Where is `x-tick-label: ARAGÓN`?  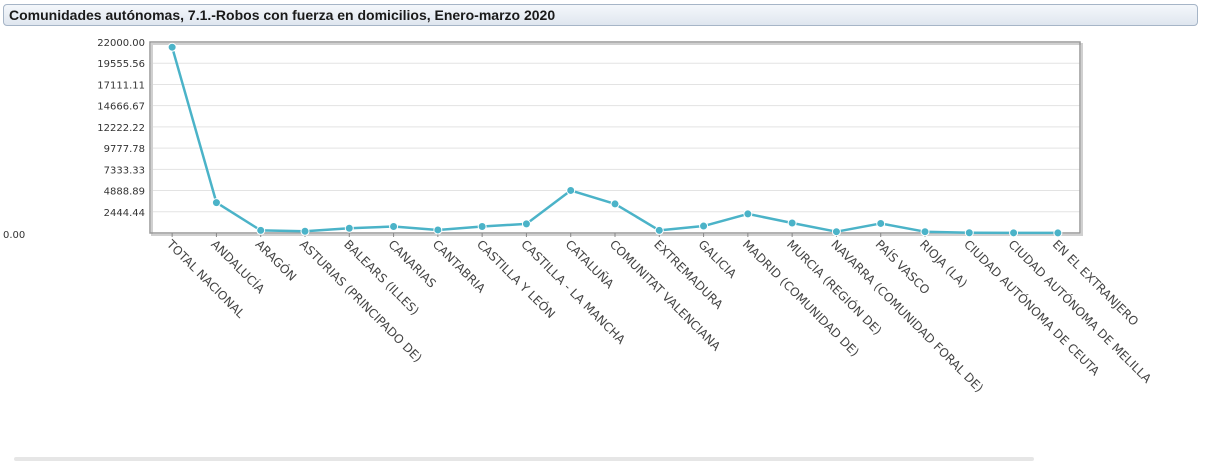
x-tick-label: ARAGÓN is located at coordinates (276, 260).